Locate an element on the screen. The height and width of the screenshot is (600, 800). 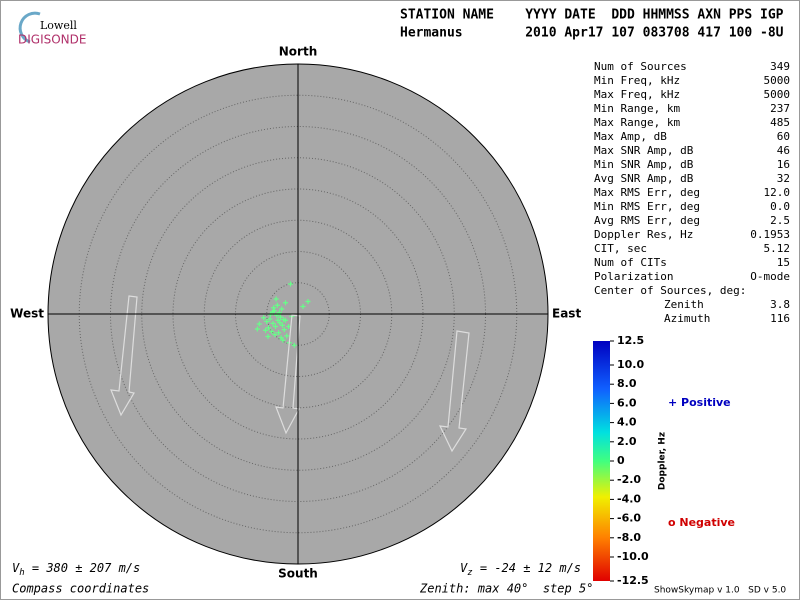
colorbar-tick-label: -2.0 is located at coordinates (629, 479).